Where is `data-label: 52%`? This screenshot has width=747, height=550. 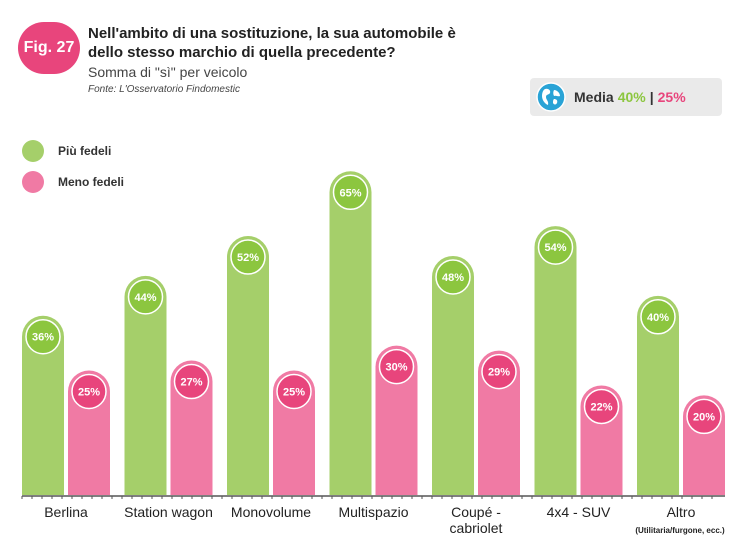 data-label: 52% is located at coordinates (248, 258).